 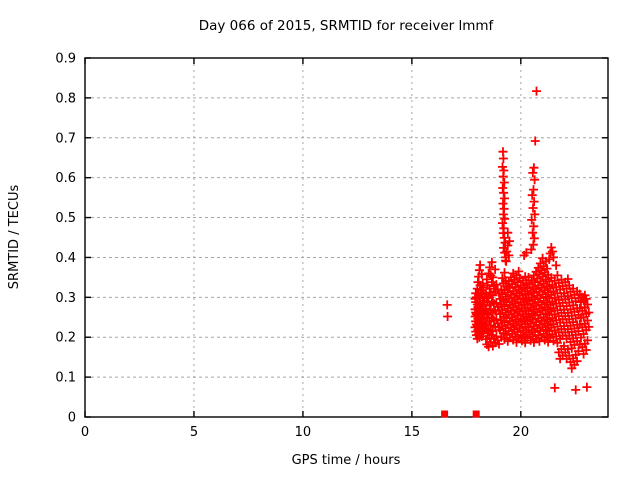 What do you see at coordinates (65, 138) in the screenshot?
I see `y-tick-label: 0.7` at bounding box center [65, 138].